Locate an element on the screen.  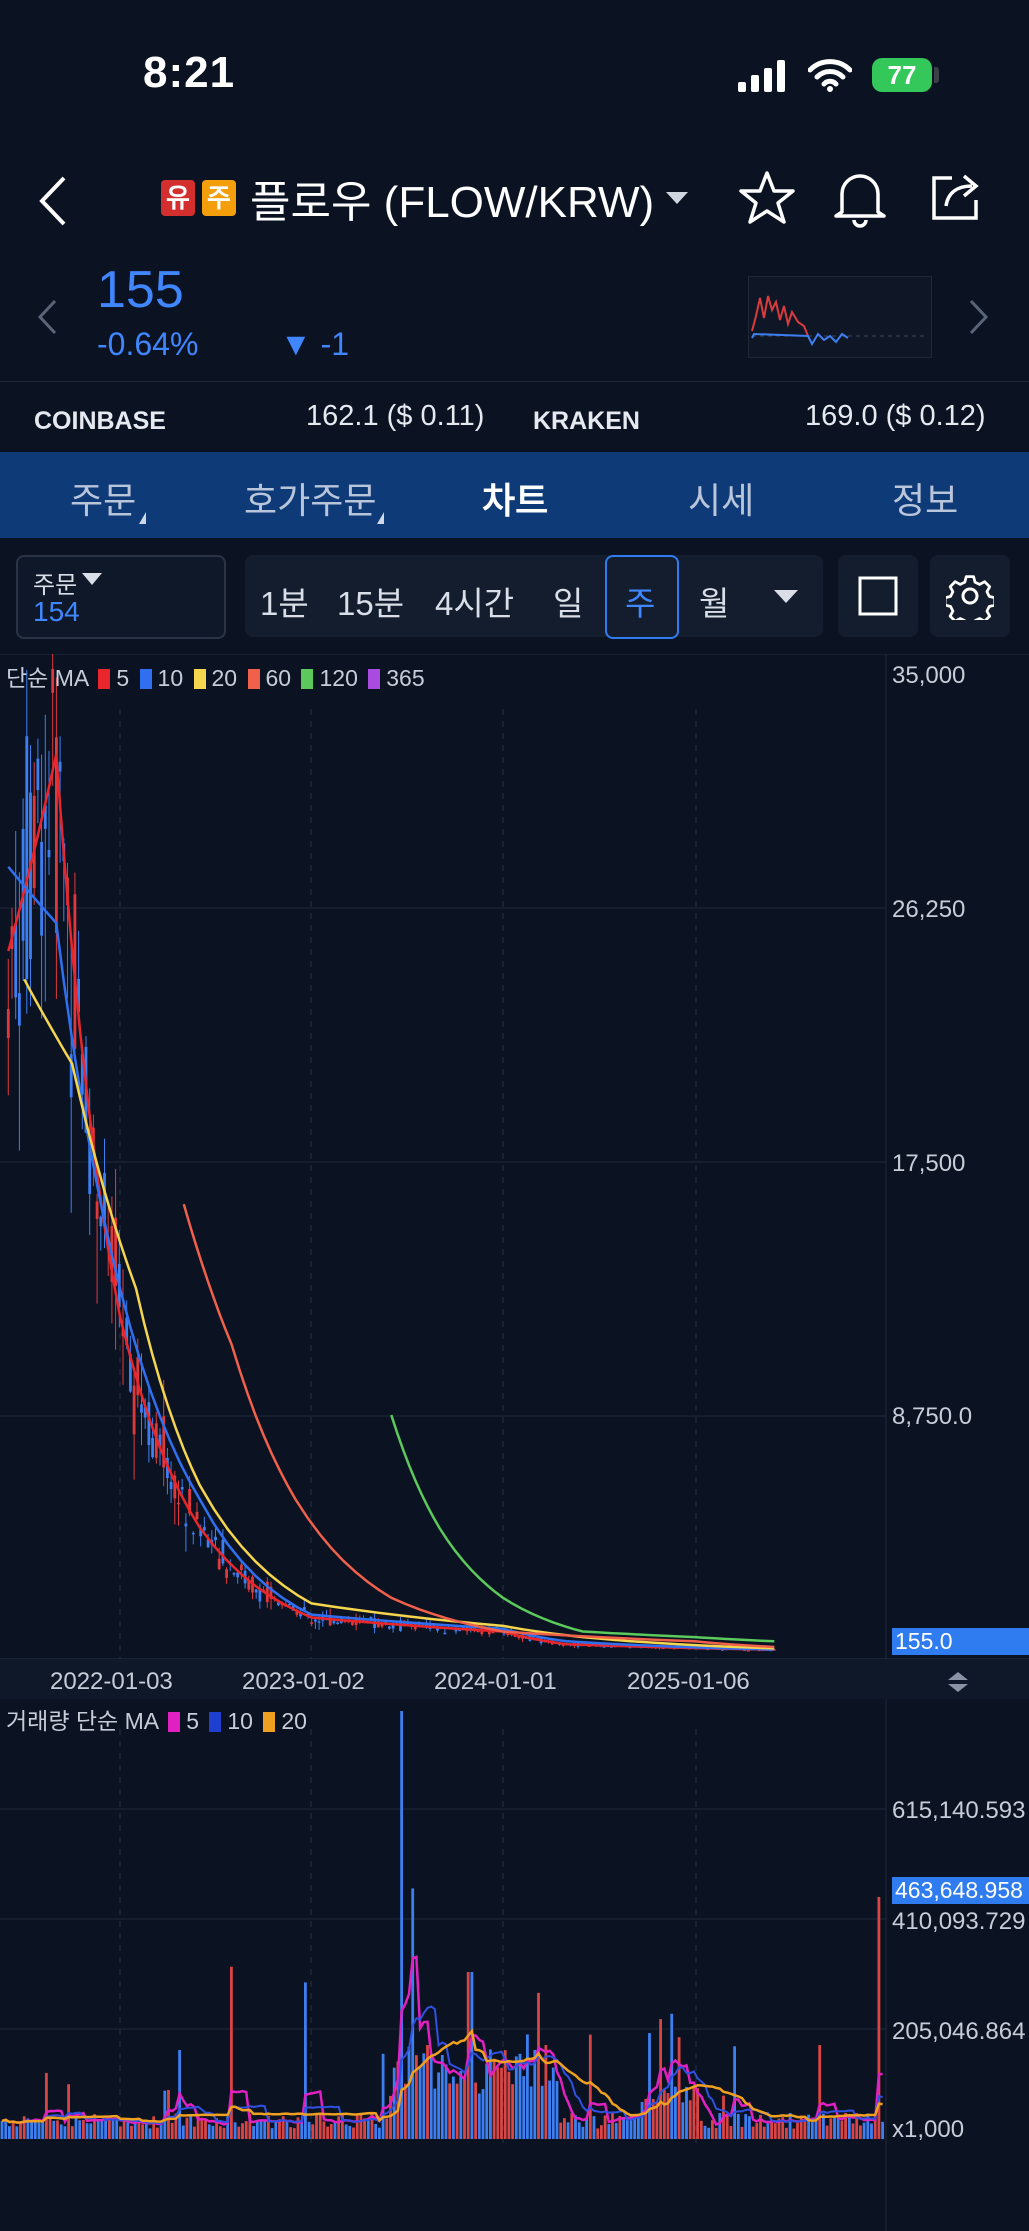
period-1min: 1분 is located at coordinates (284, 603).